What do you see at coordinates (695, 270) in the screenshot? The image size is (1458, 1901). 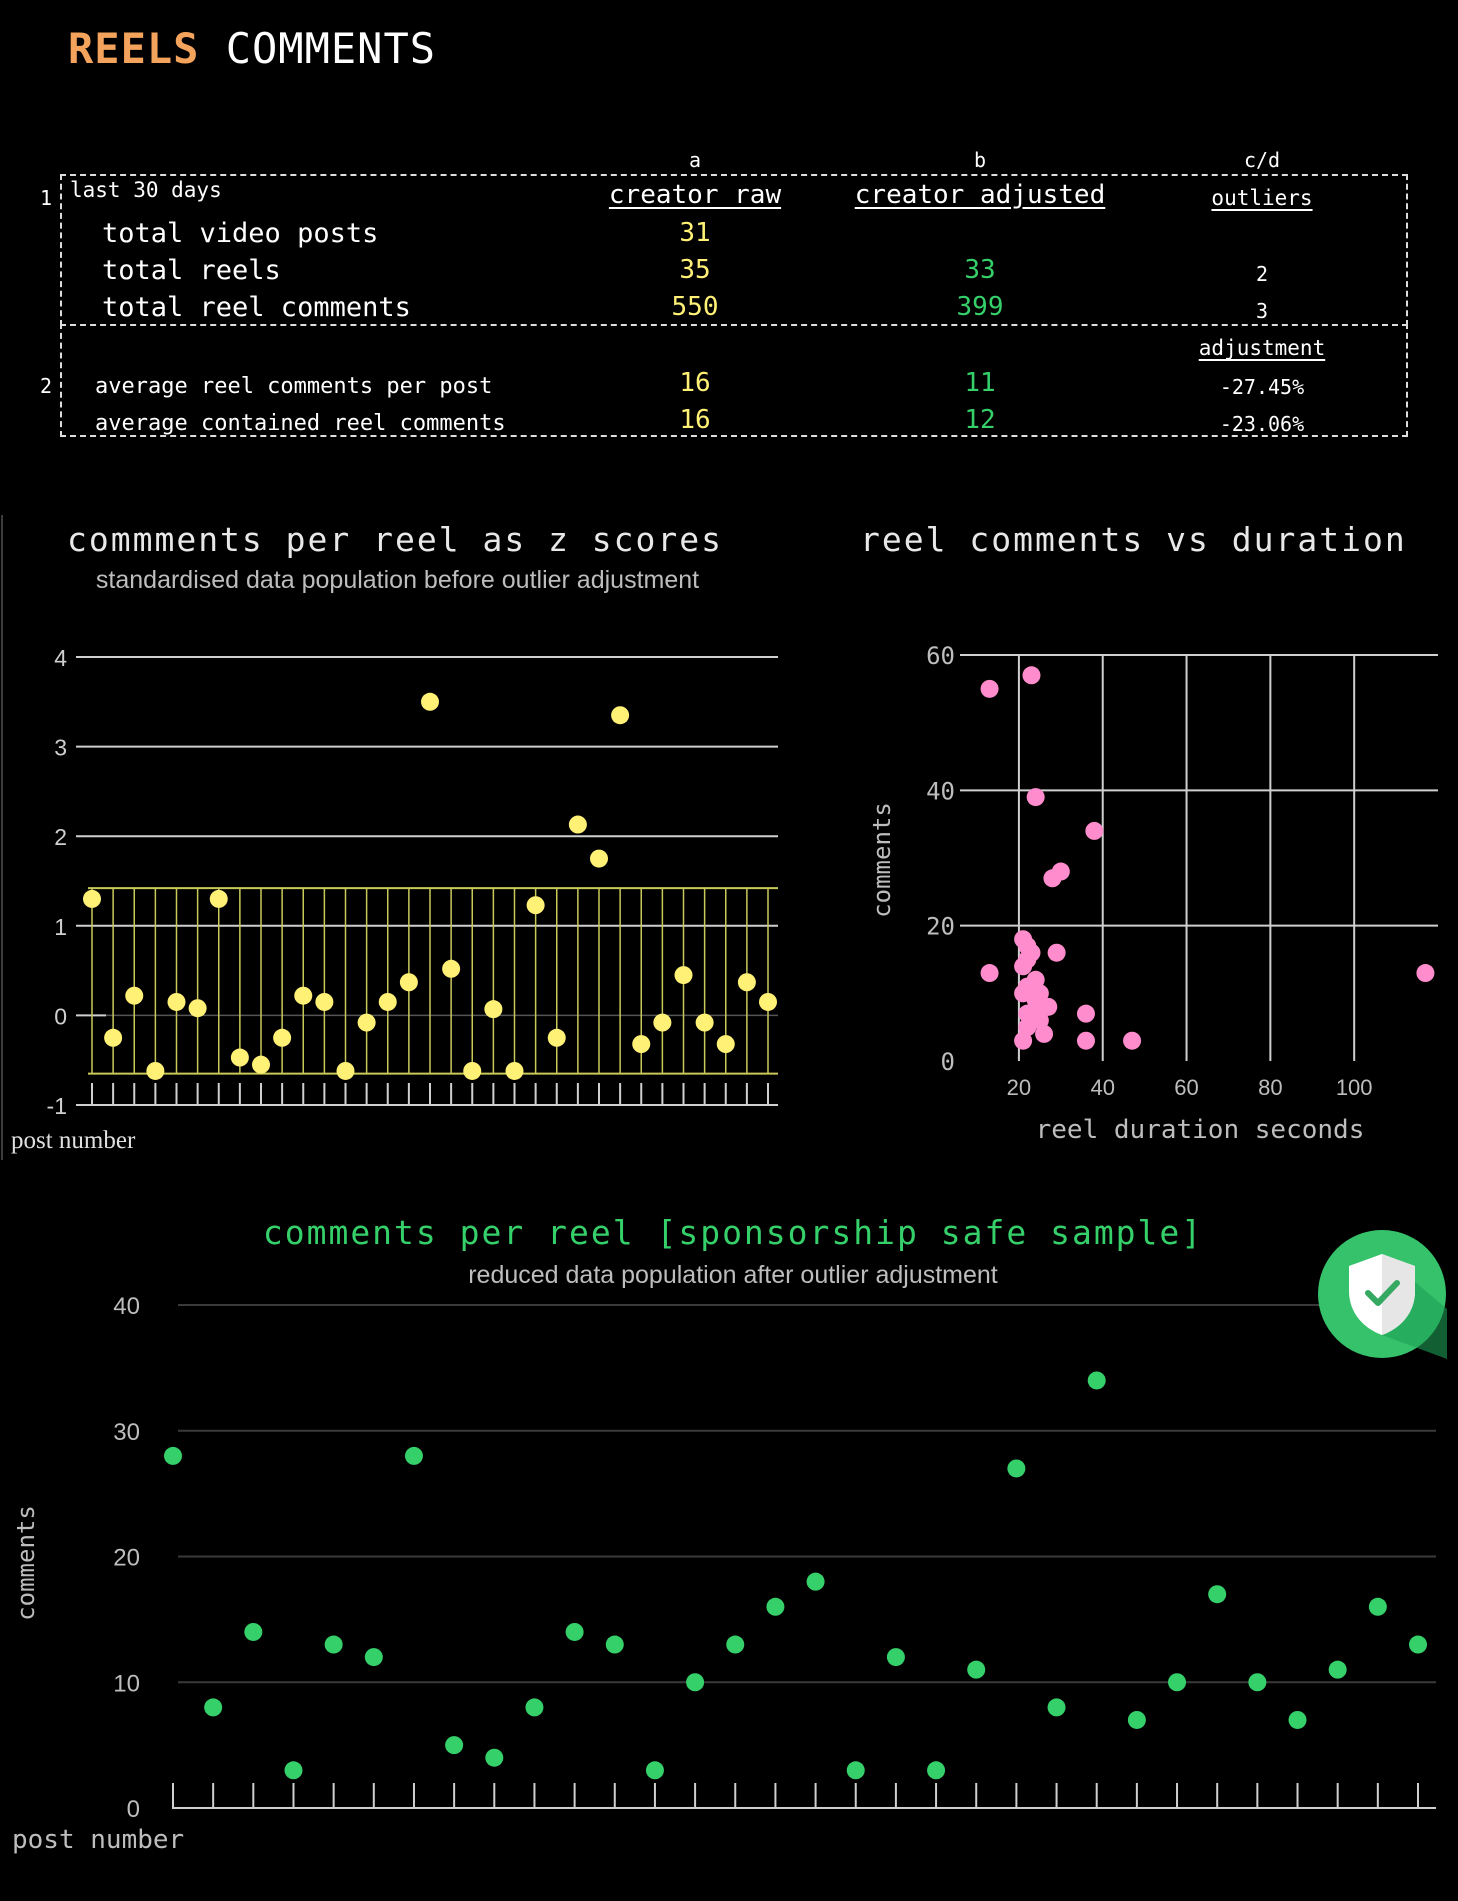 I see `row-reels-raw: 35` at bounding box center [695, 270].